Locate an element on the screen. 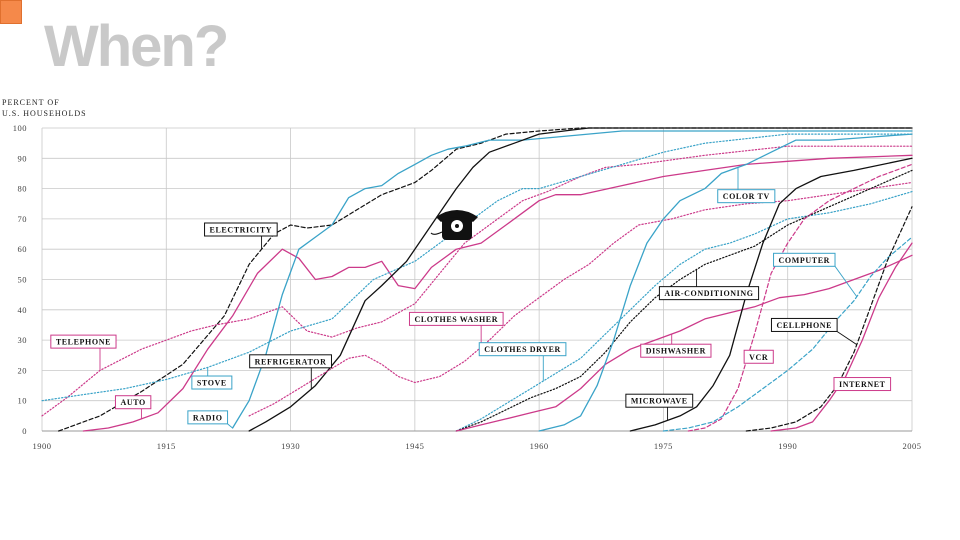 The width and height of the screenshot is (960, 540). callout-clothes-washer: CLOTHES WASHER is located at coordinates (456, 329).